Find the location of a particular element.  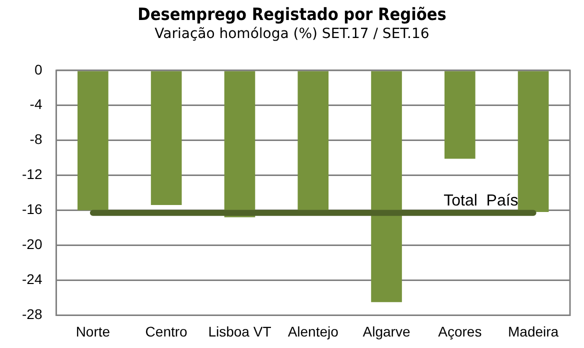

y-tick-label: -20 is located at coordinates (32, 244).